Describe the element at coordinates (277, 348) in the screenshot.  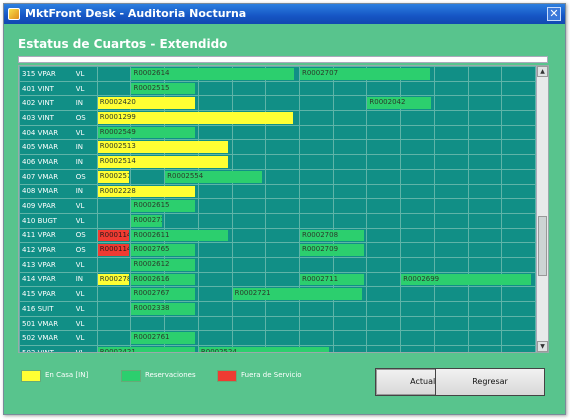
I see `table-row: 503 VINT VL R0002421 R0002524` at that location.